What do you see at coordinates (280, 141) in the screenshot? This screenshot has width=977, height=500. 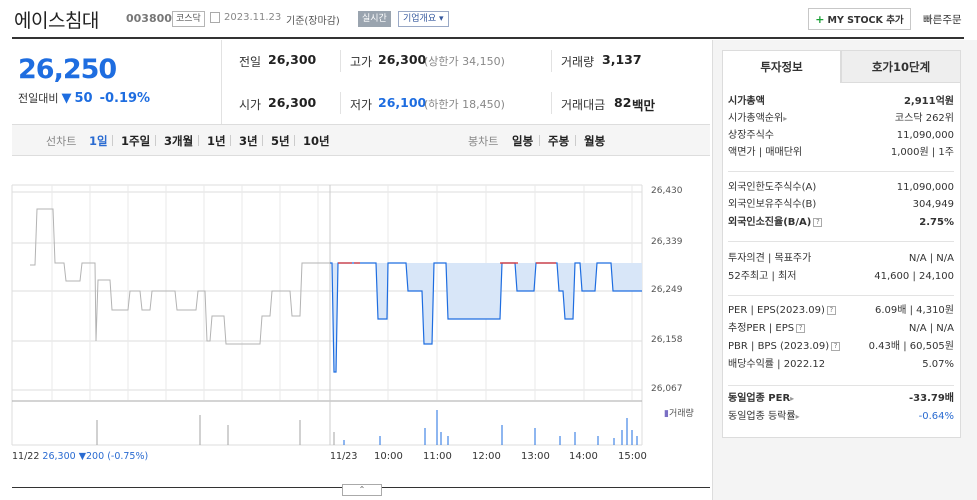 I see `tab-period: 5년` at bounding box center [280, 141].